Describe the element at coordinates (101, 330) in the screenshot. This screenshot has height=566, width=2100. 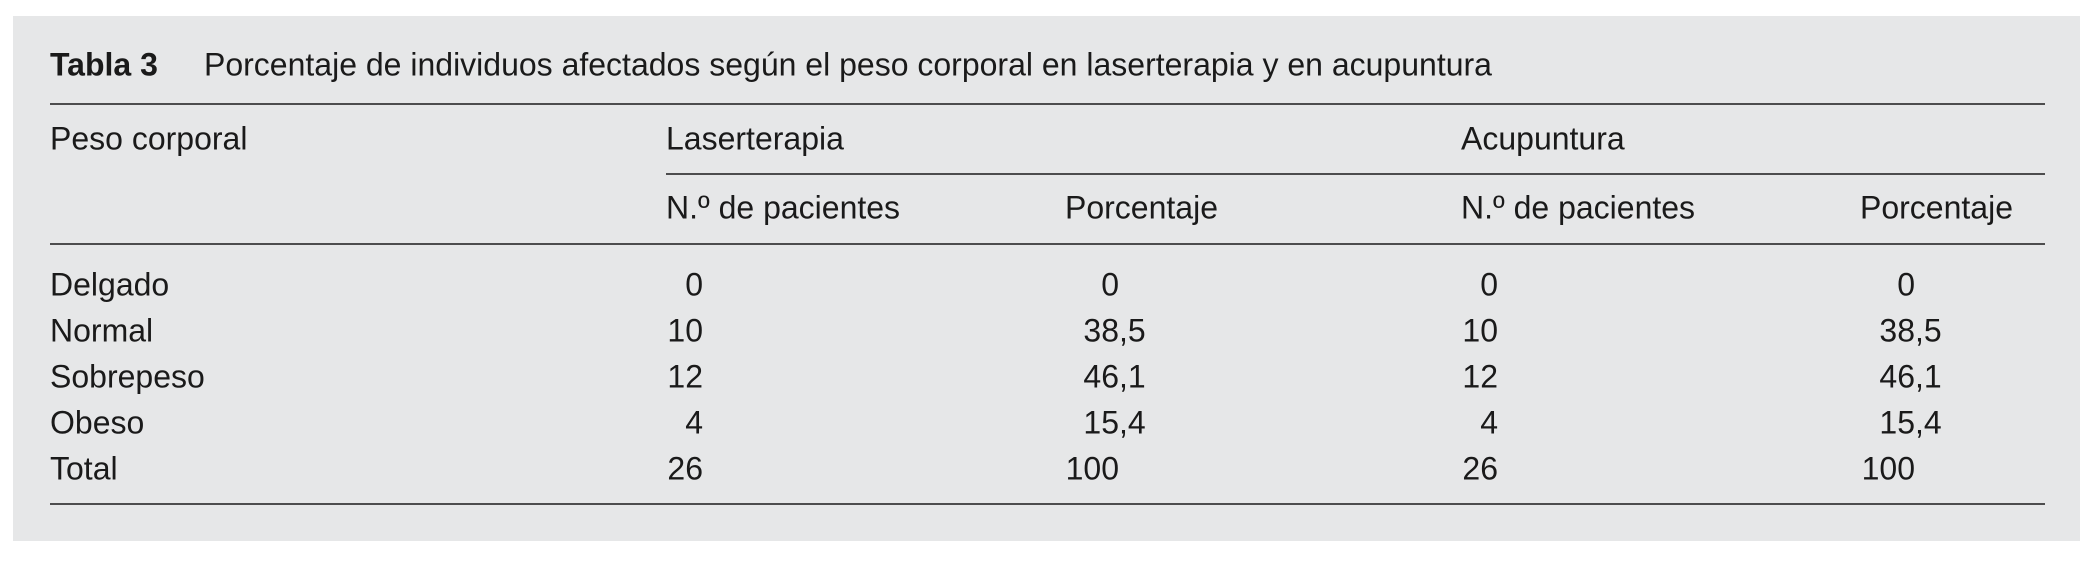
I see `row-label: Normal` at that location.